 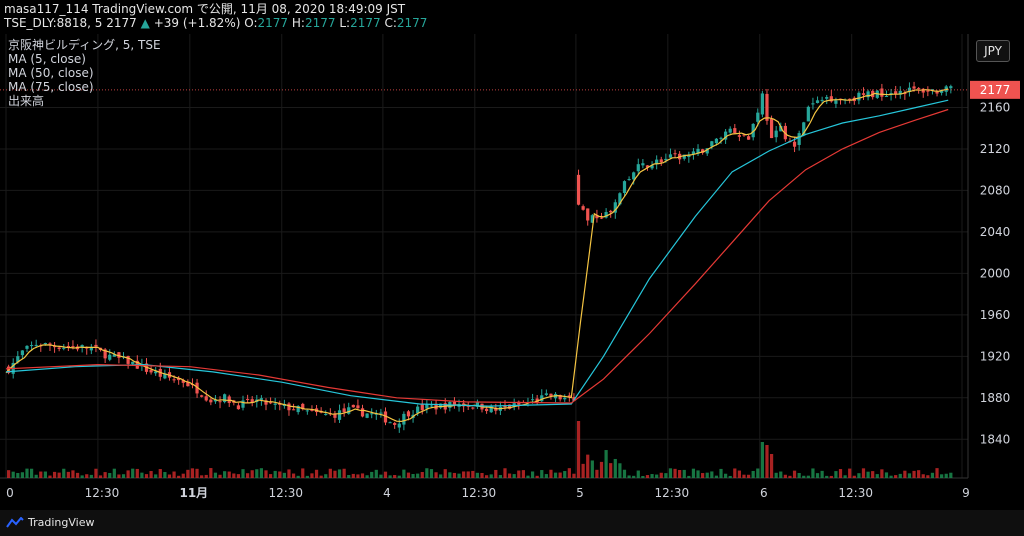 I want to click on legend-volume: 出来高, so click(x=26, y=101).